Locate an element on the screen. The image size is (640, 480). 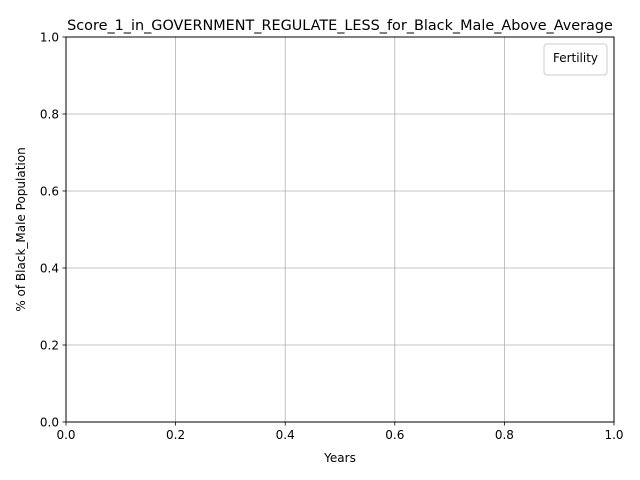
x-tick-label: 0.0 is located at coordinates (65, 435).